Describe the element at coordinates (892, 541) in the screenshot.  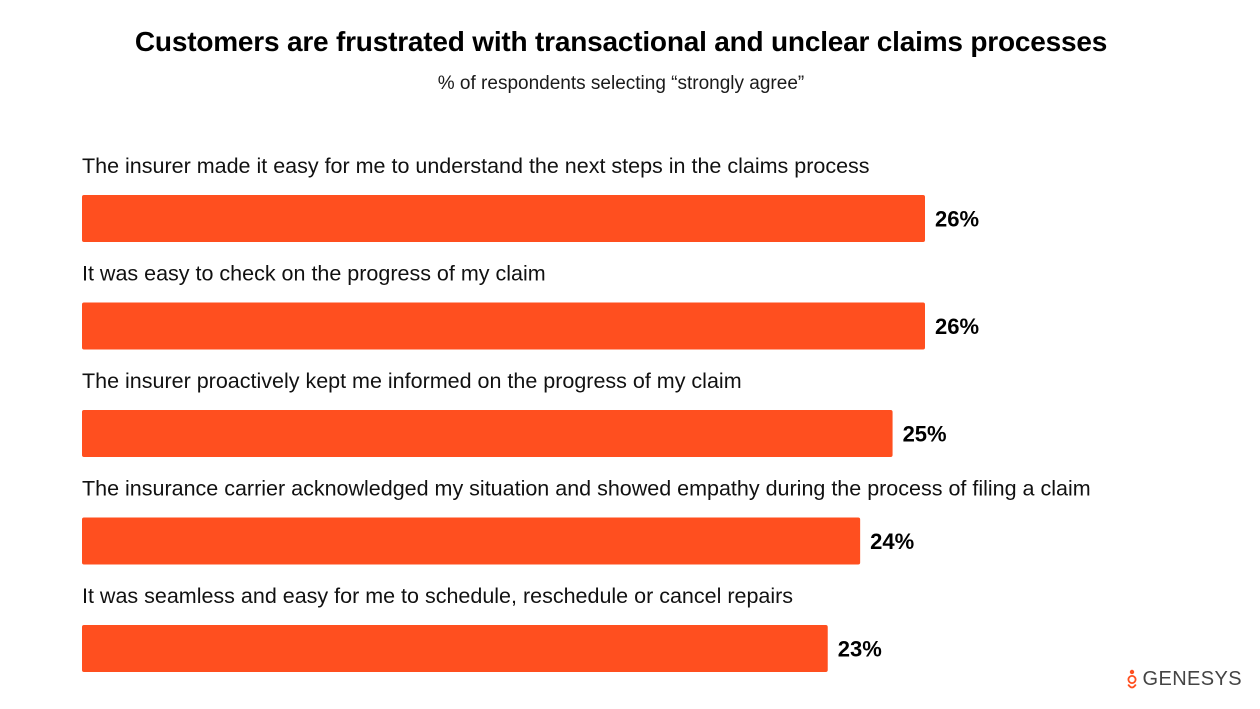
I see `value-label: 24%` at that location.